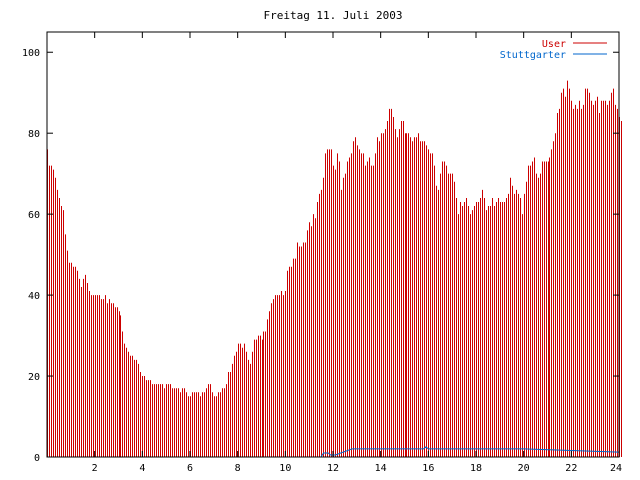 Image resolution: width=640 pixels, height=480 pixels. I want to click on legend-label-stuttgarter: Stuttgarter, so click(533, 55).